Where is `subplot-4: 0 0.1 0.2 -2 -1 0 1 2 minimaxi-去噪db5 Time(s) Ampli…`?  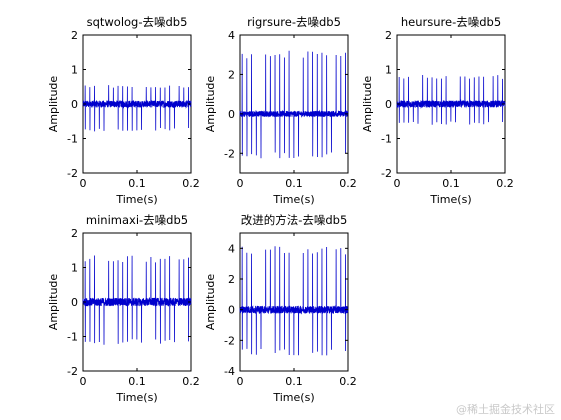 subplot-4: 0 0.1 0.2 -2 -1 0 1 2 minimaxi-去噪db5 Time(s) Ampli… is located at coordinates (123, 308).